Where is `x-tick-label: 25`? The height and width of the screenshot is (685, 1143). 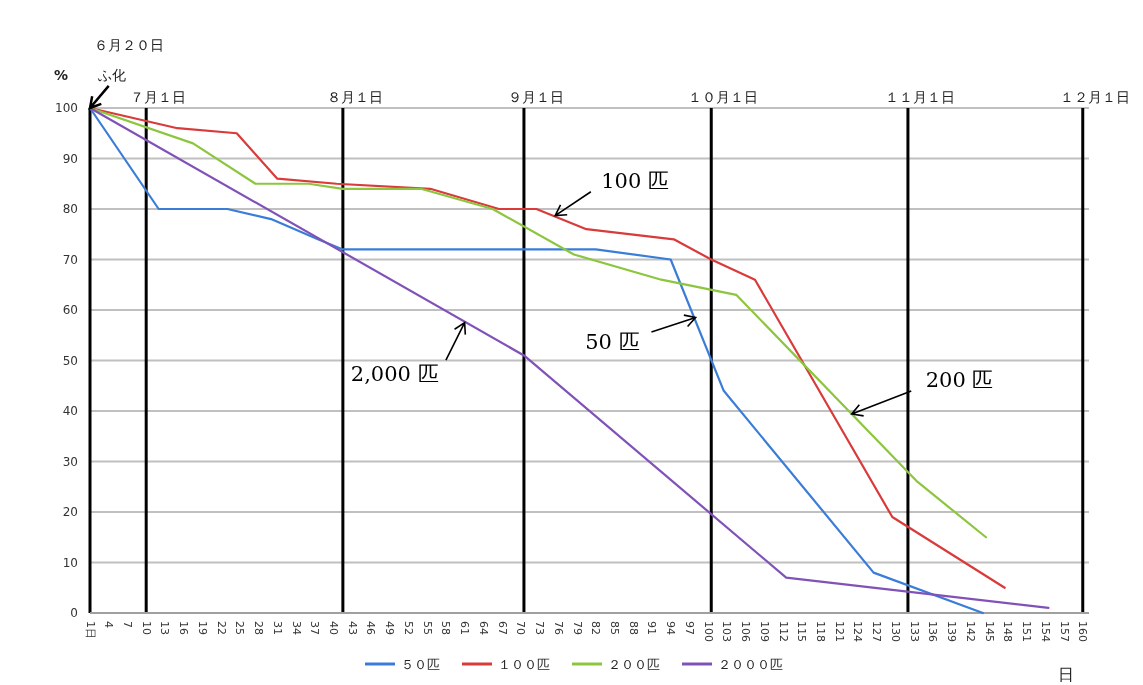
x-tick-label: 25 is located at coordinates (240, 628).